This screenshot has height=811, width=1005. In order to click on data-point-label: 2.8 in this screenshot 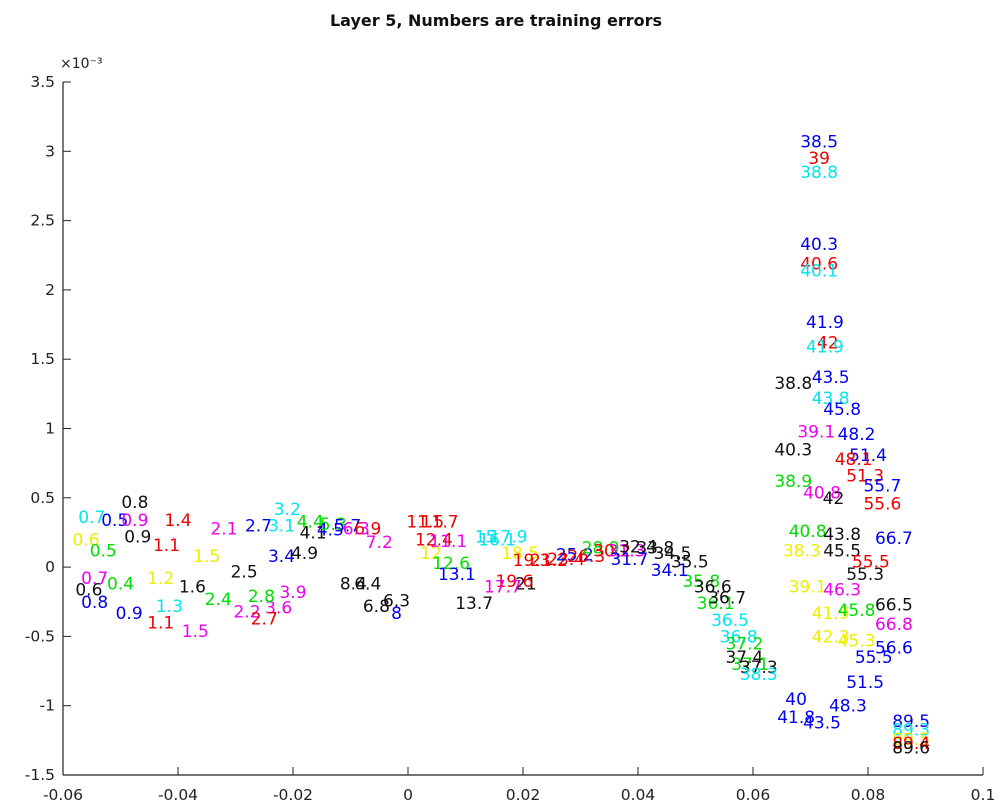, I will do `click(261, 597)`.